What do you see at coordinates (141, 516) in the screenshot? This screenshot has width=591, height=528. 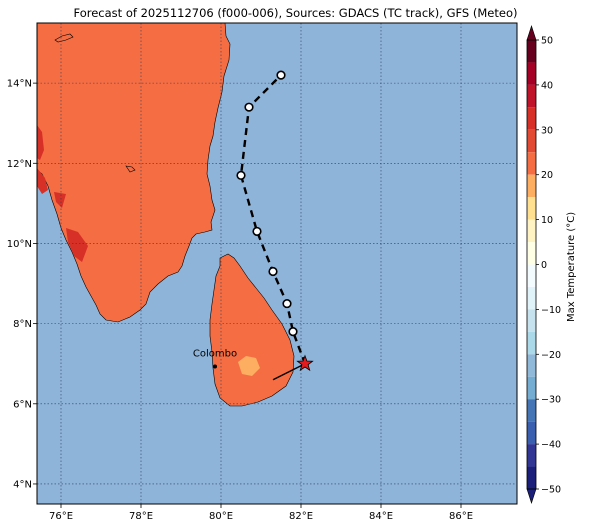 I see `x-tick-label: 78°E` at bounding box center [141, 516].